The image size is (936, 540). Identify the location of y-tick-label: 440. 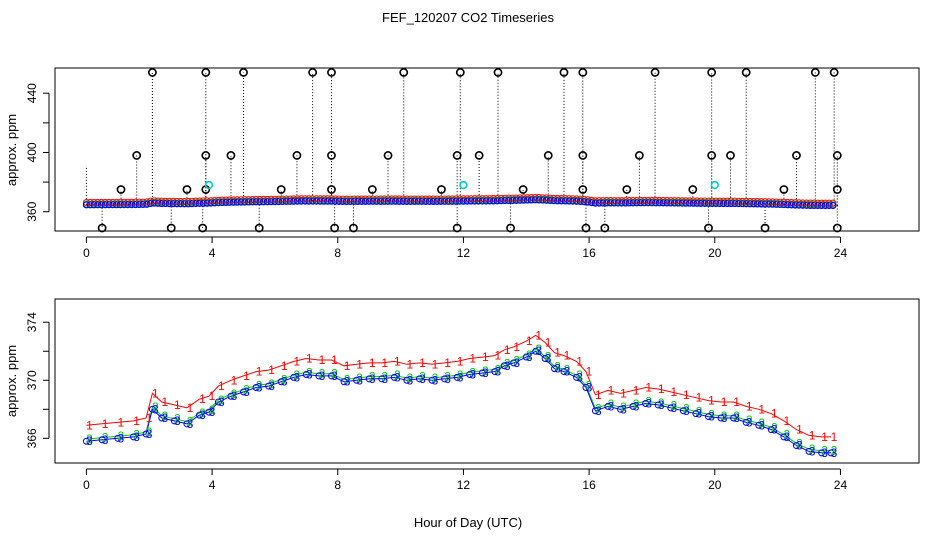
(32, 93).